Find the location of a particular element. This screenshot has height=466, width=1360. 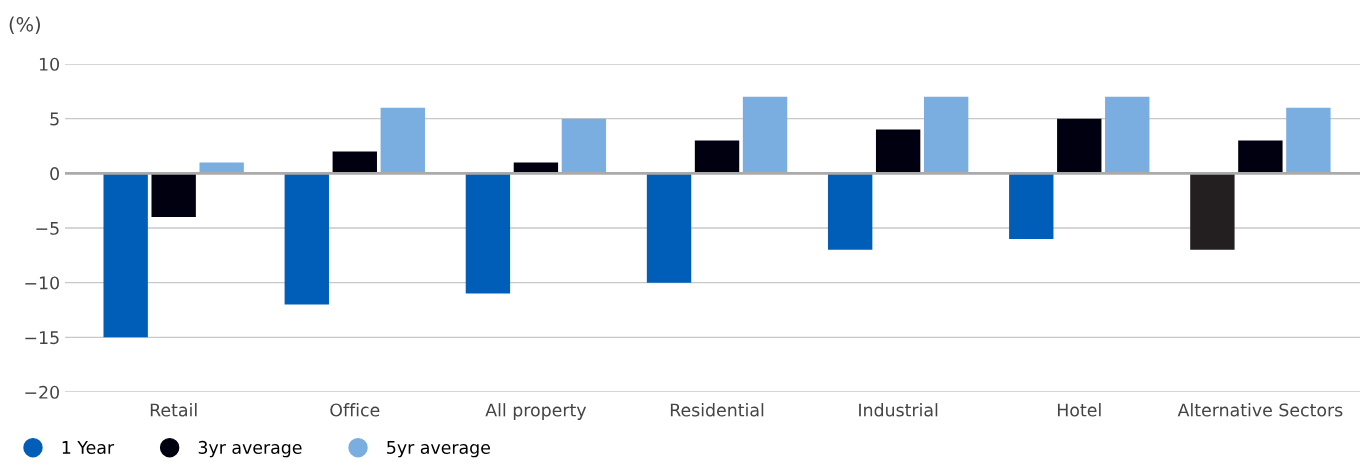

y-tick-label: −20 is located at coordinates (42, 392).